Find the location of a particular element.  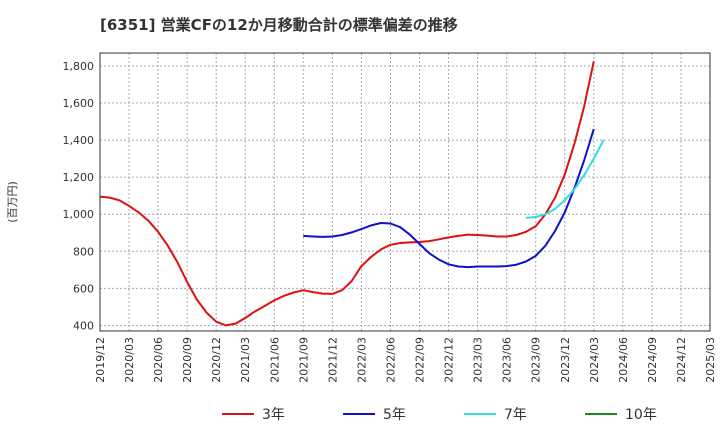

x-tick-label: 2020/12 is located at coordinates (216, 360).